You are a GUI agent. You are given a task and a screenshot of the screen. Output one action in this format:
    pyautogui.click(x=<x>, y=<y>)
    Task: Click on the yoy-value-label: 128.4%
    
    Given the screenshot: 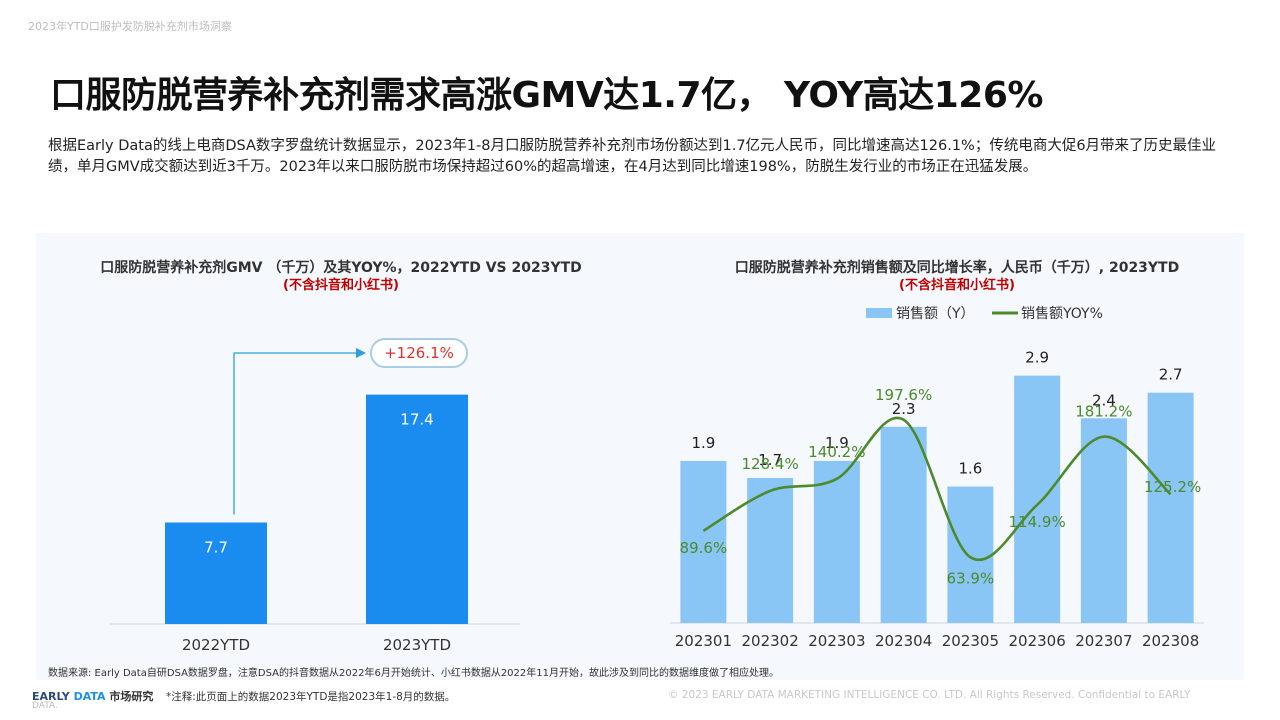 What is the action you would take?
    pyautogui.click(x=770, y=464)
    